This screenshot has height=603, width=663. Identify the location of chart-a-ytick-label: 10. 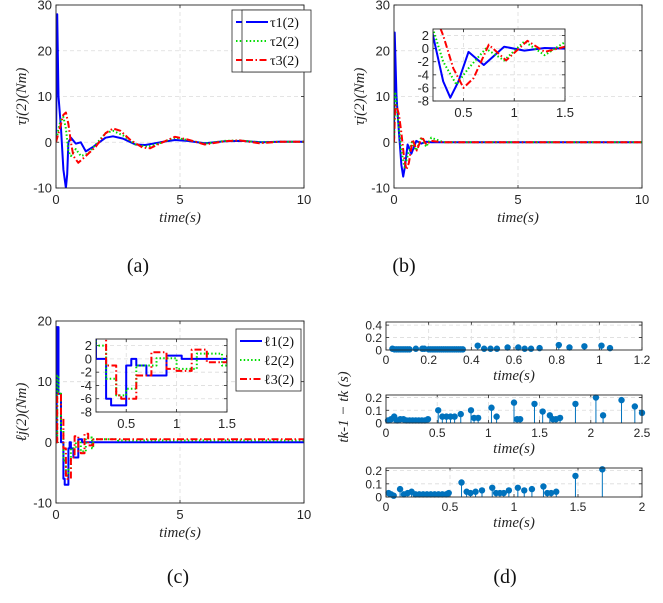
(45, 96).